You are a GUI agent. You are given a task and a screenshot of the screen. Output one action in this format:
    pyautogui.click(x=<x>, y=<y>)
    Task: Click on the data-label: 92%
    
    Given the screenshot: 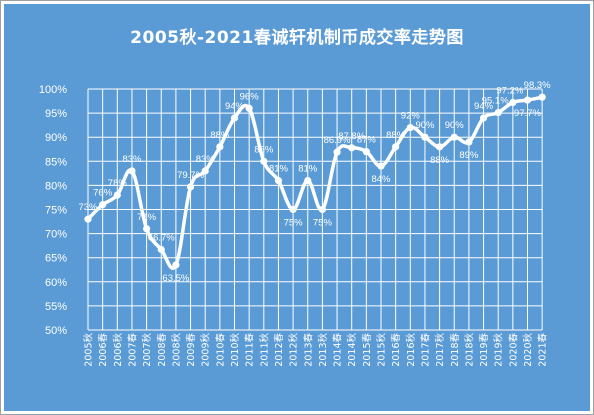 What is the action you would take?
    pyautogui.click(x=411, y=116)
    